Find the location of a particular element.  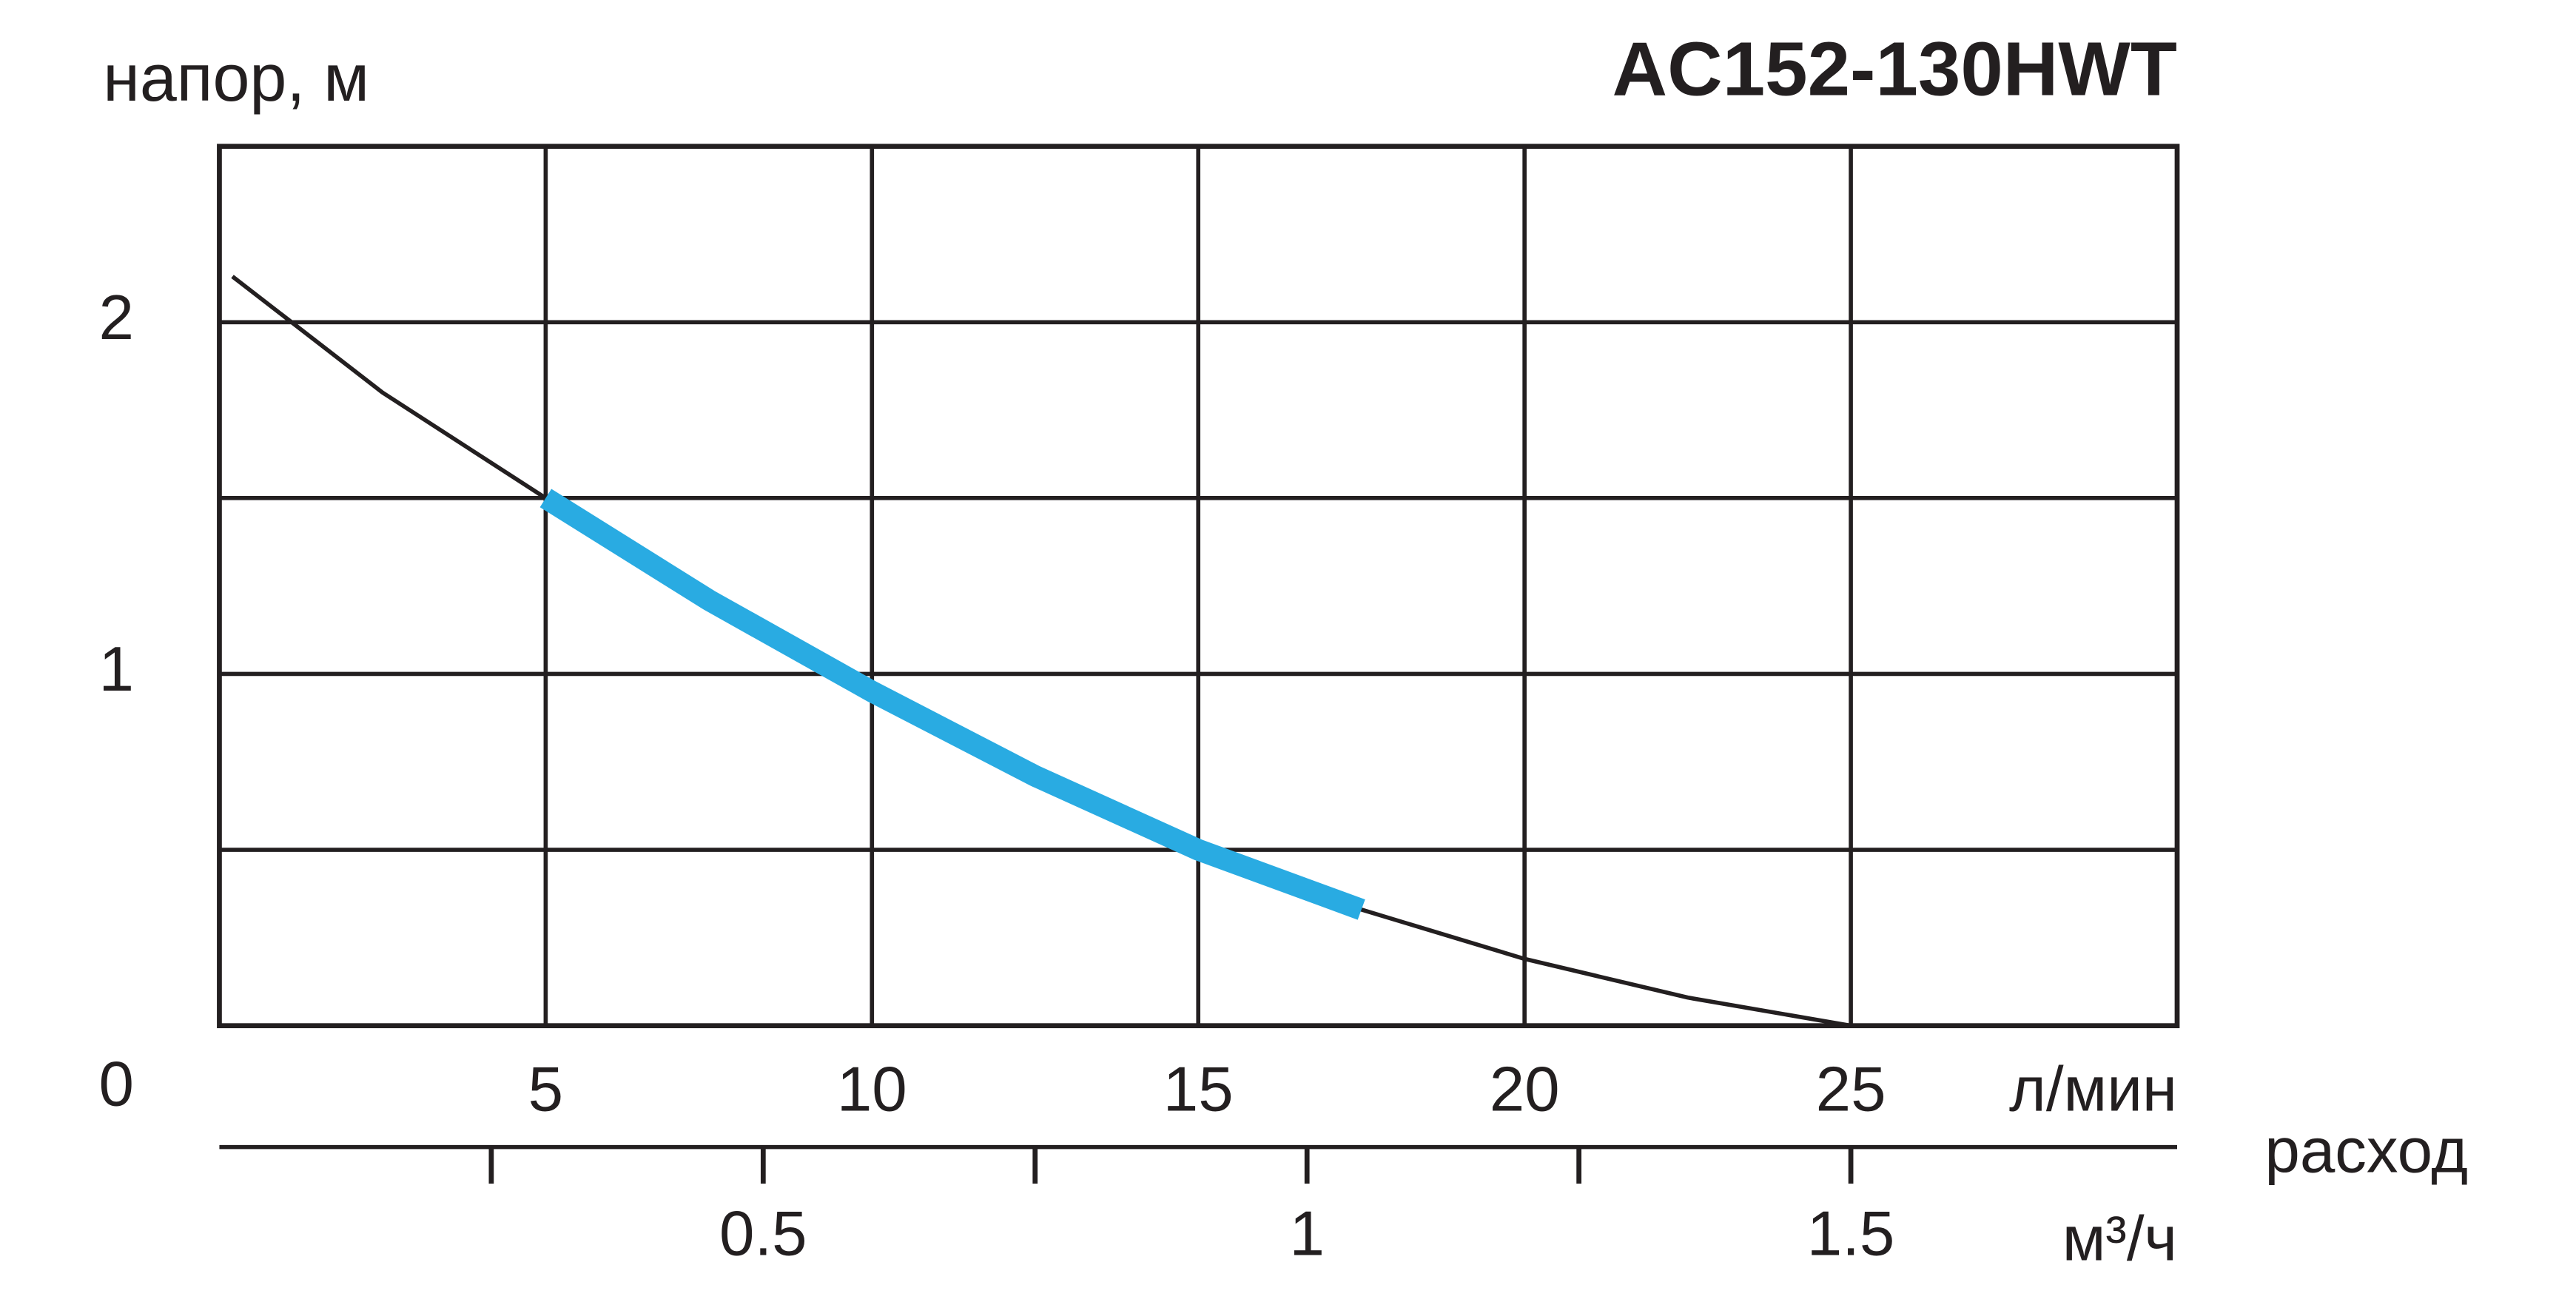

y-tick-label: 2 is located at coordinates (115, 318).